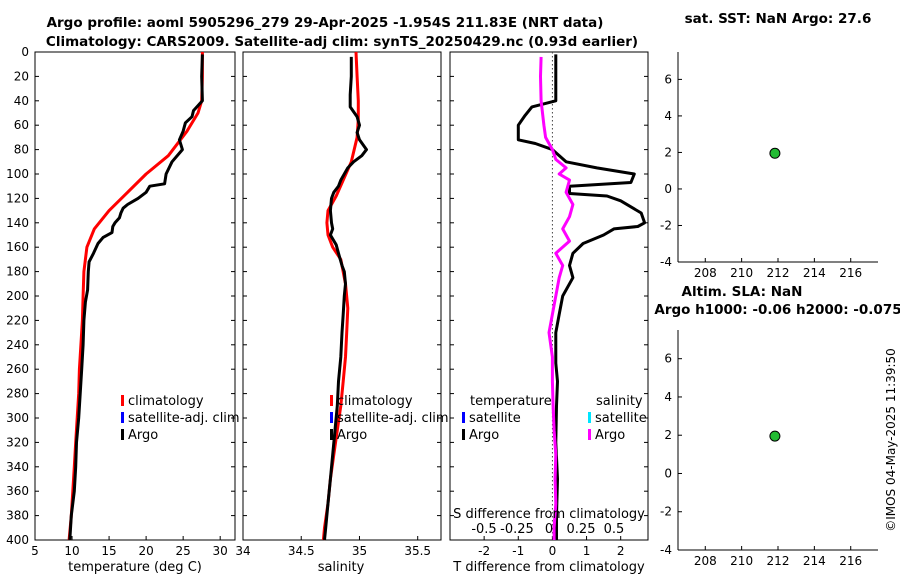 The width and height of the screenshot is (900, 580). Describe the element at coordinates (777, 310) in the screenshot. I see `sla-subtitle: Argo h1000: -0.06 h2000: -0.075` at that location.